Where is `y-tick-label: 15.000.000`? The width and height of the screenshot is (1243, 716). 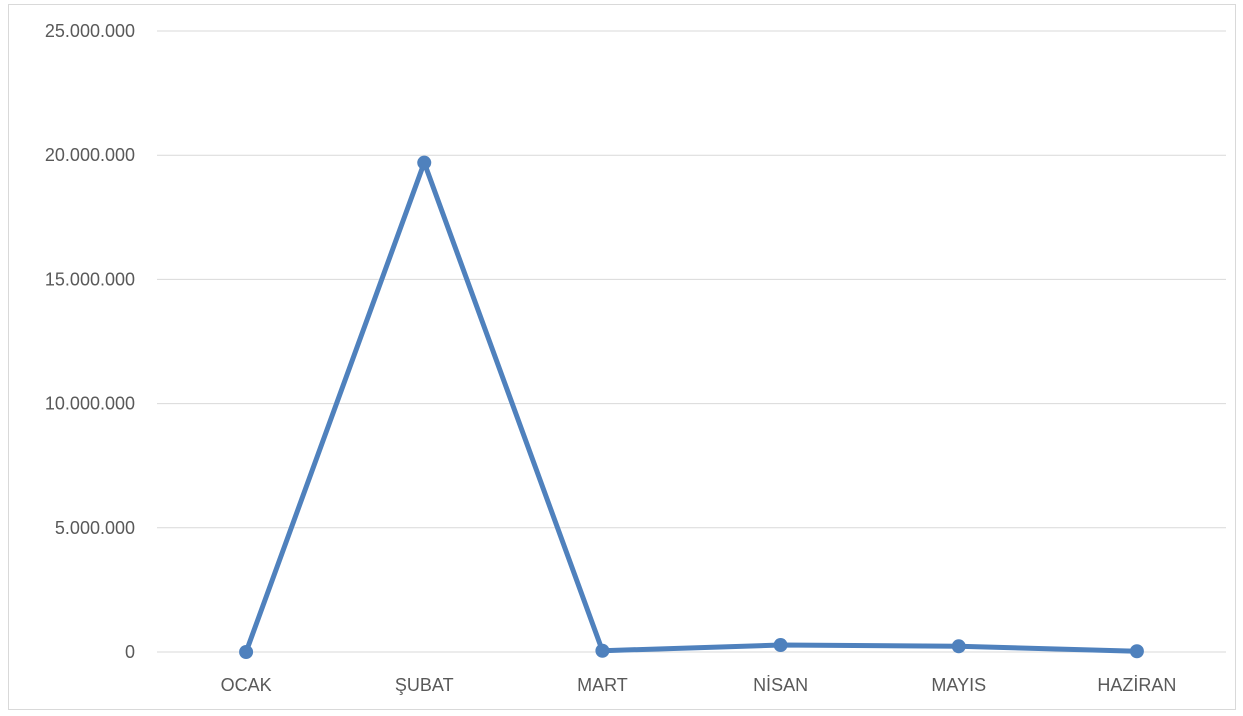
y-tick-label: 15.000.000 is located at coordinates (90, 279).